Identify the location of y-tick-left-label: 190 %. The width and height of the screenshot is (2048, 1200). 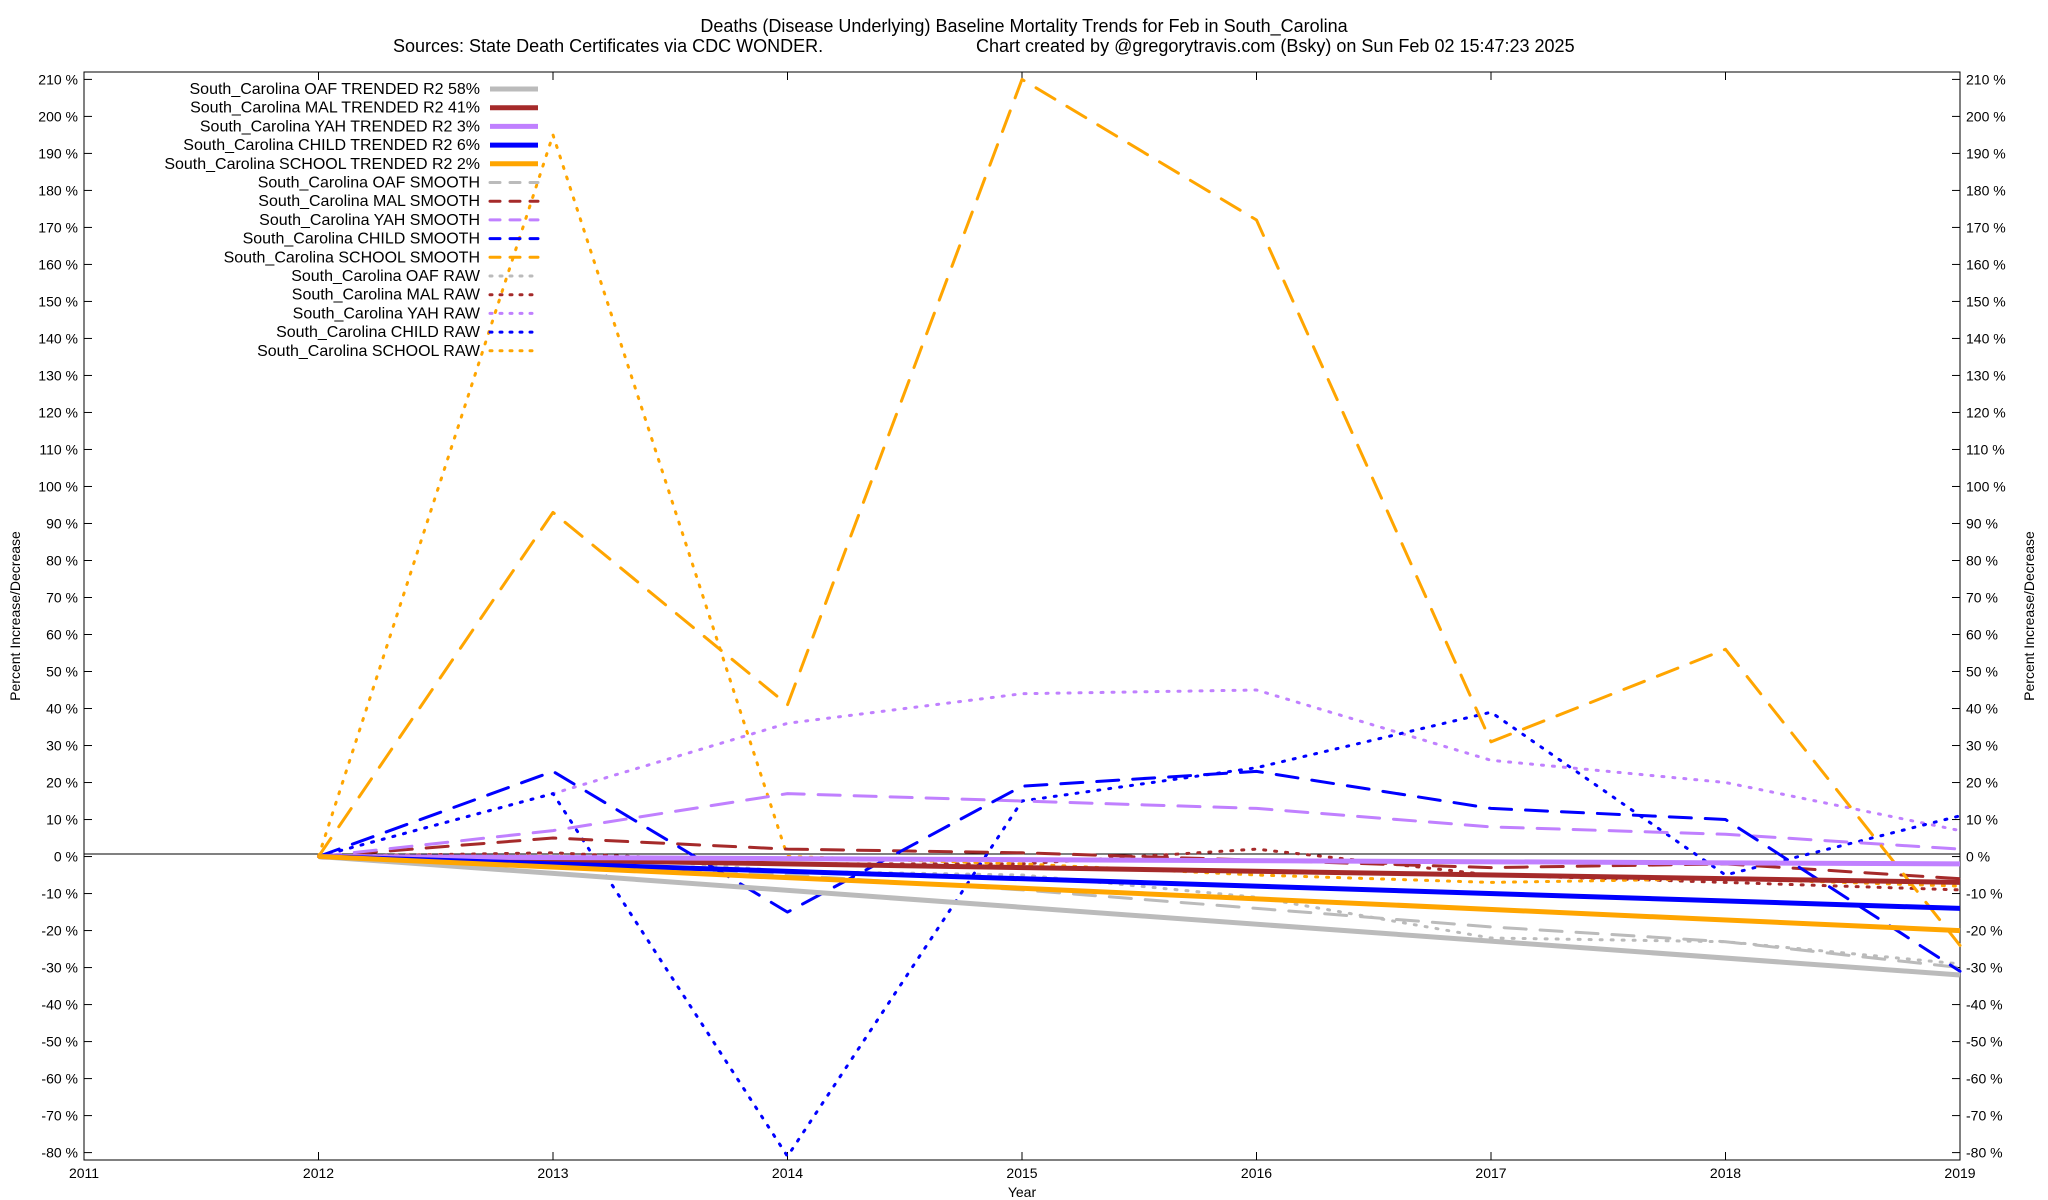
(58, 153).